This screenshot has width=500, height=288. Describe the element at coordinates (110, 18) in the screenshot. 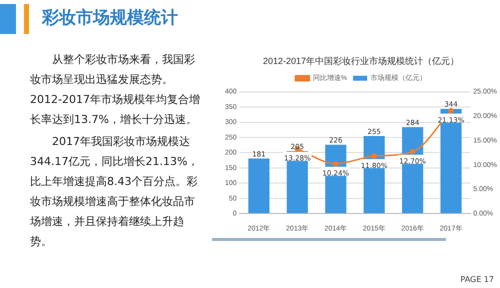

I see `text: 彩妆市场规模统计` at that location.